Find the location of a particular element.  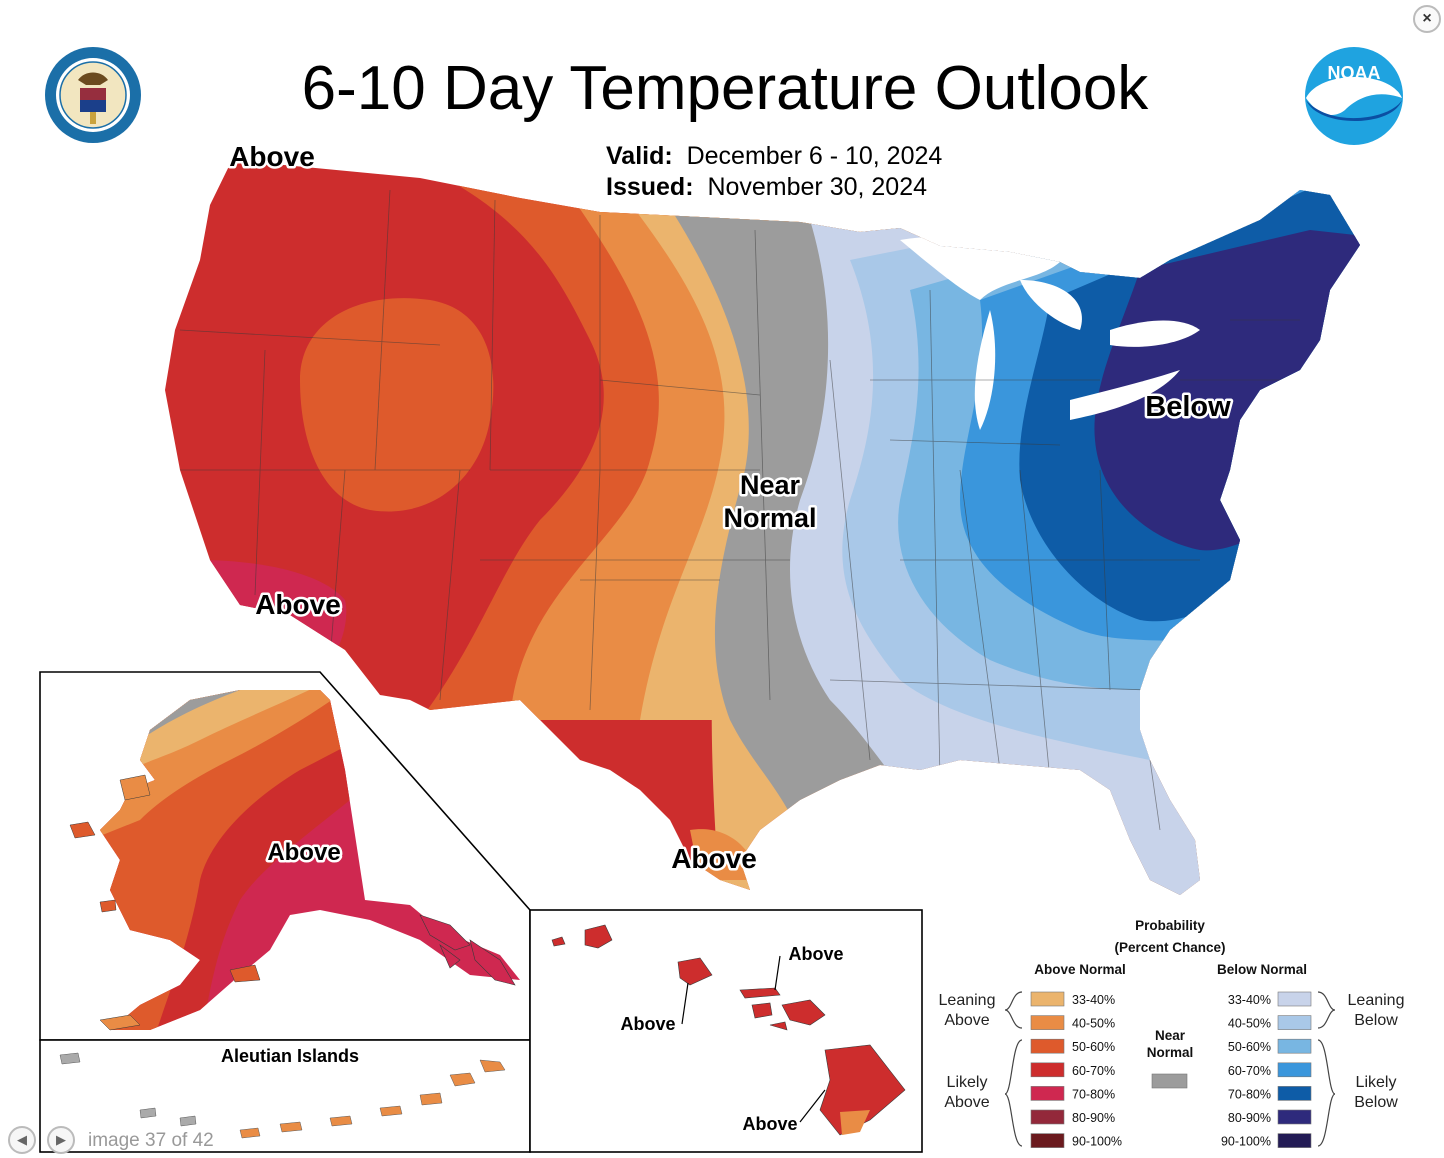

alaska-inset is located at coordinates (285, 856).